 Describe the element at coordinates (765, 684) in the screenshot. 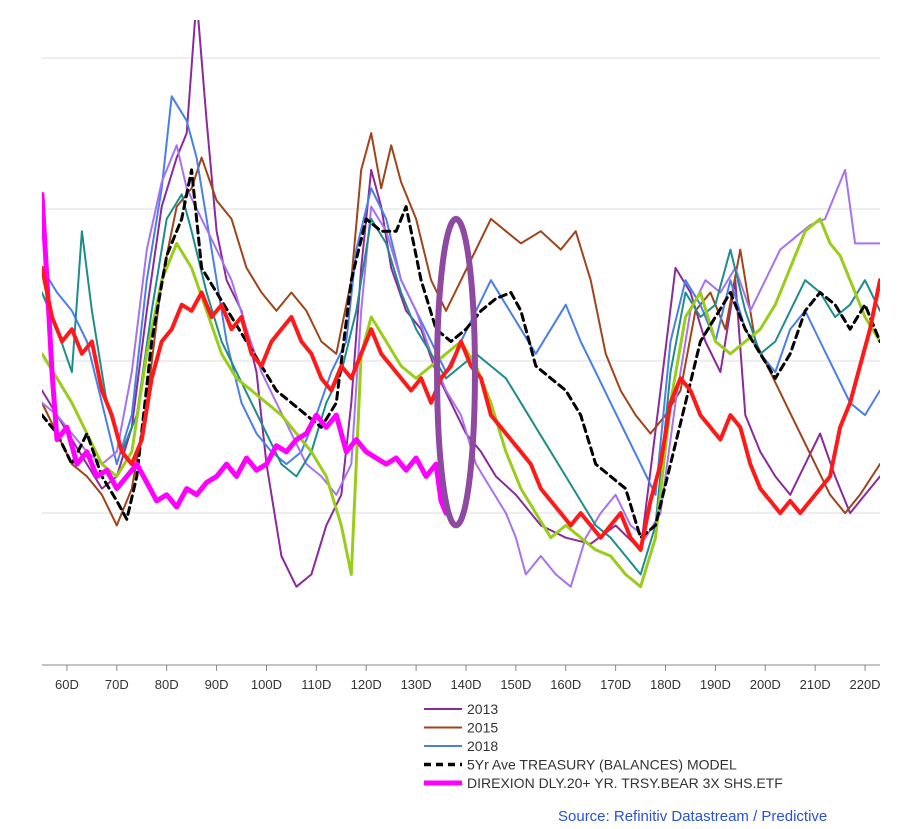

I see `x-tick-label: 200D` at that location.